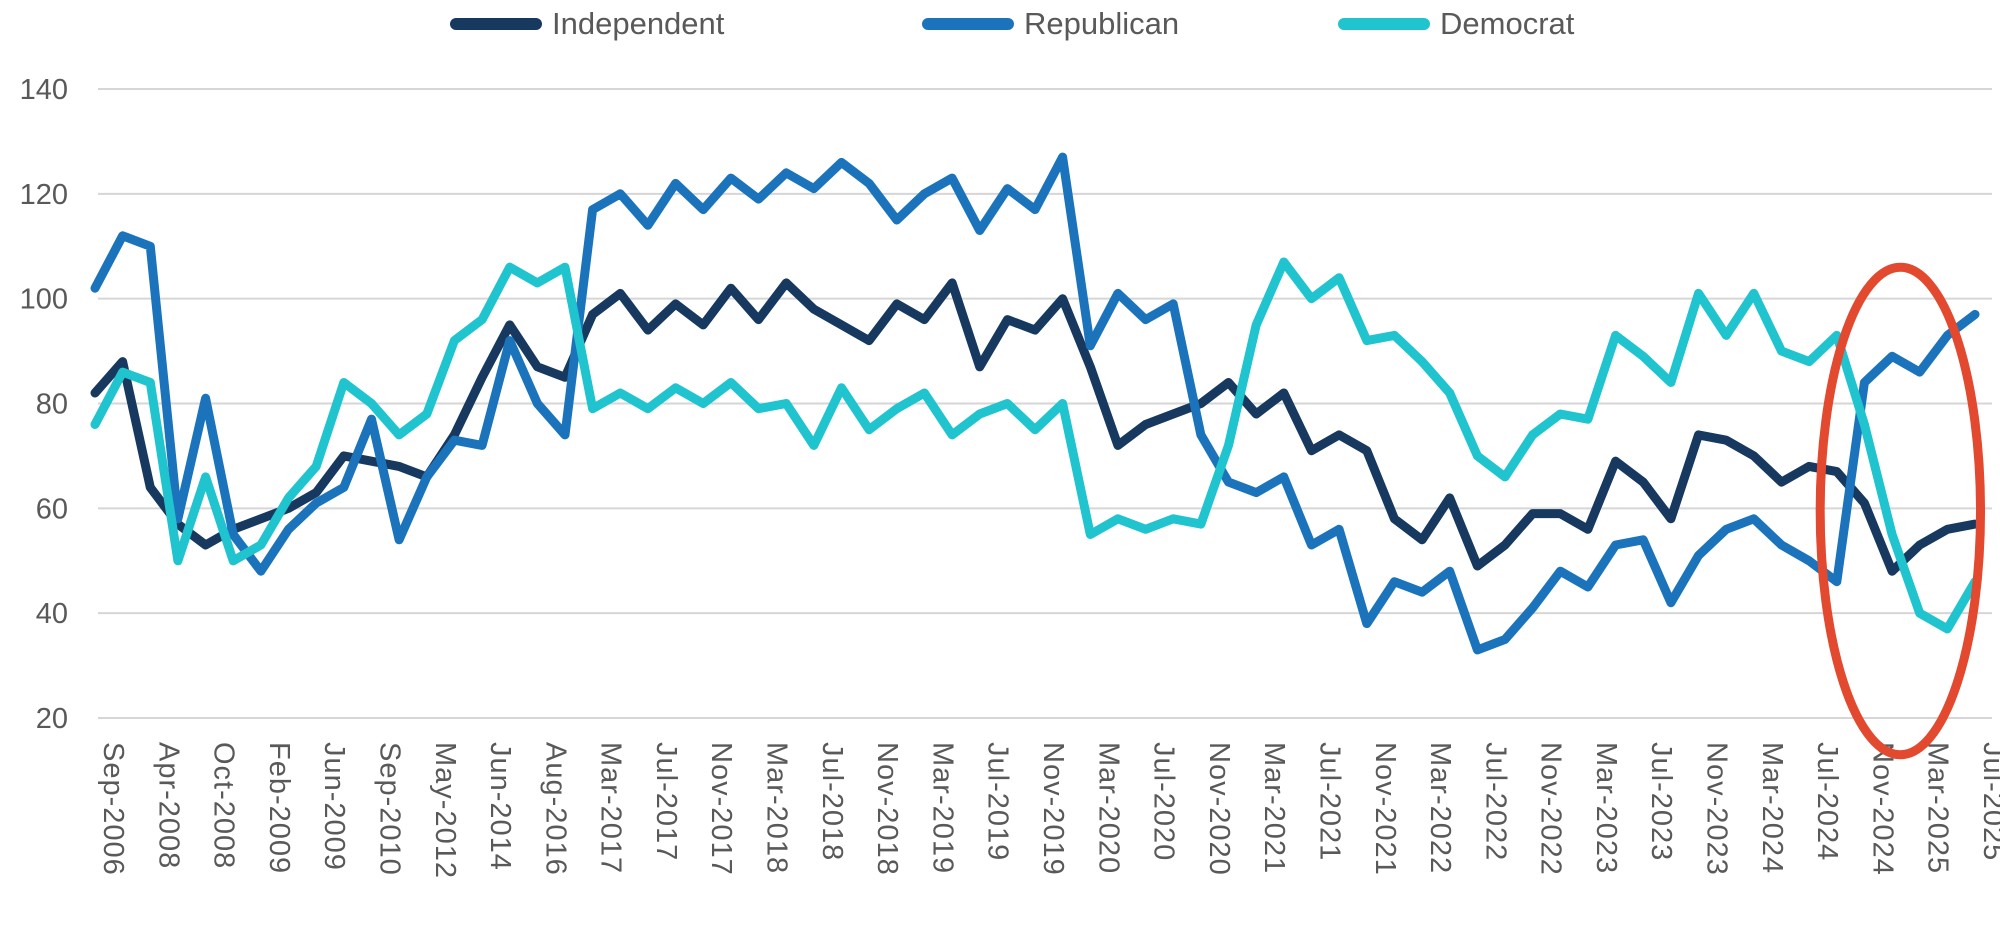 This screenshot has width=2000, height=936. What do you see at coordinates (445, 810) in the screenshot?
I see `x-axis-tick-label: May-2012` at bounding box center [445, 810].